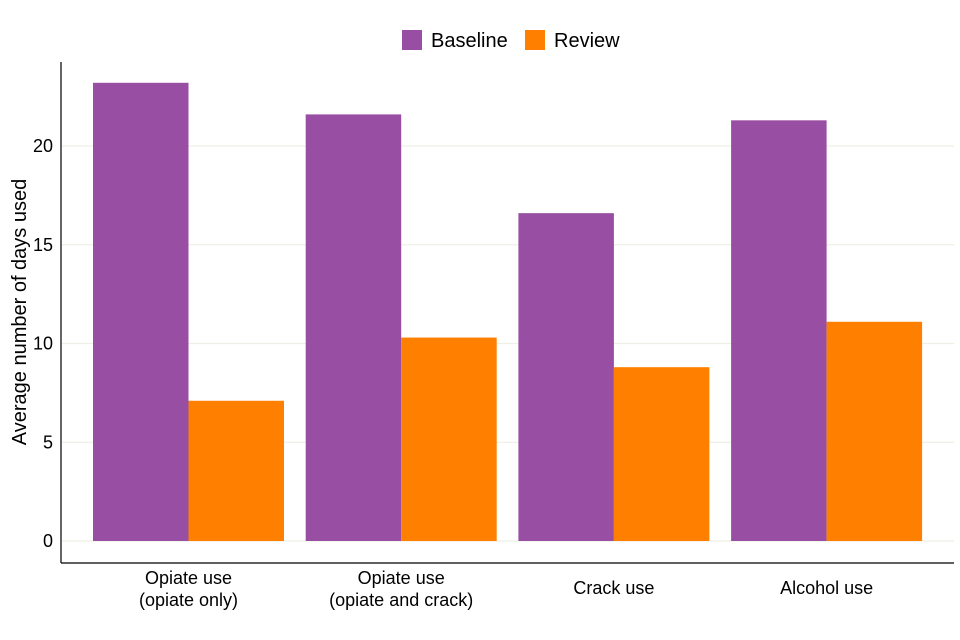  What do you see at coordinates (412, 40) in the screenshot?
I see `legend-swatch-baseline` at bounding box center [412, 40].